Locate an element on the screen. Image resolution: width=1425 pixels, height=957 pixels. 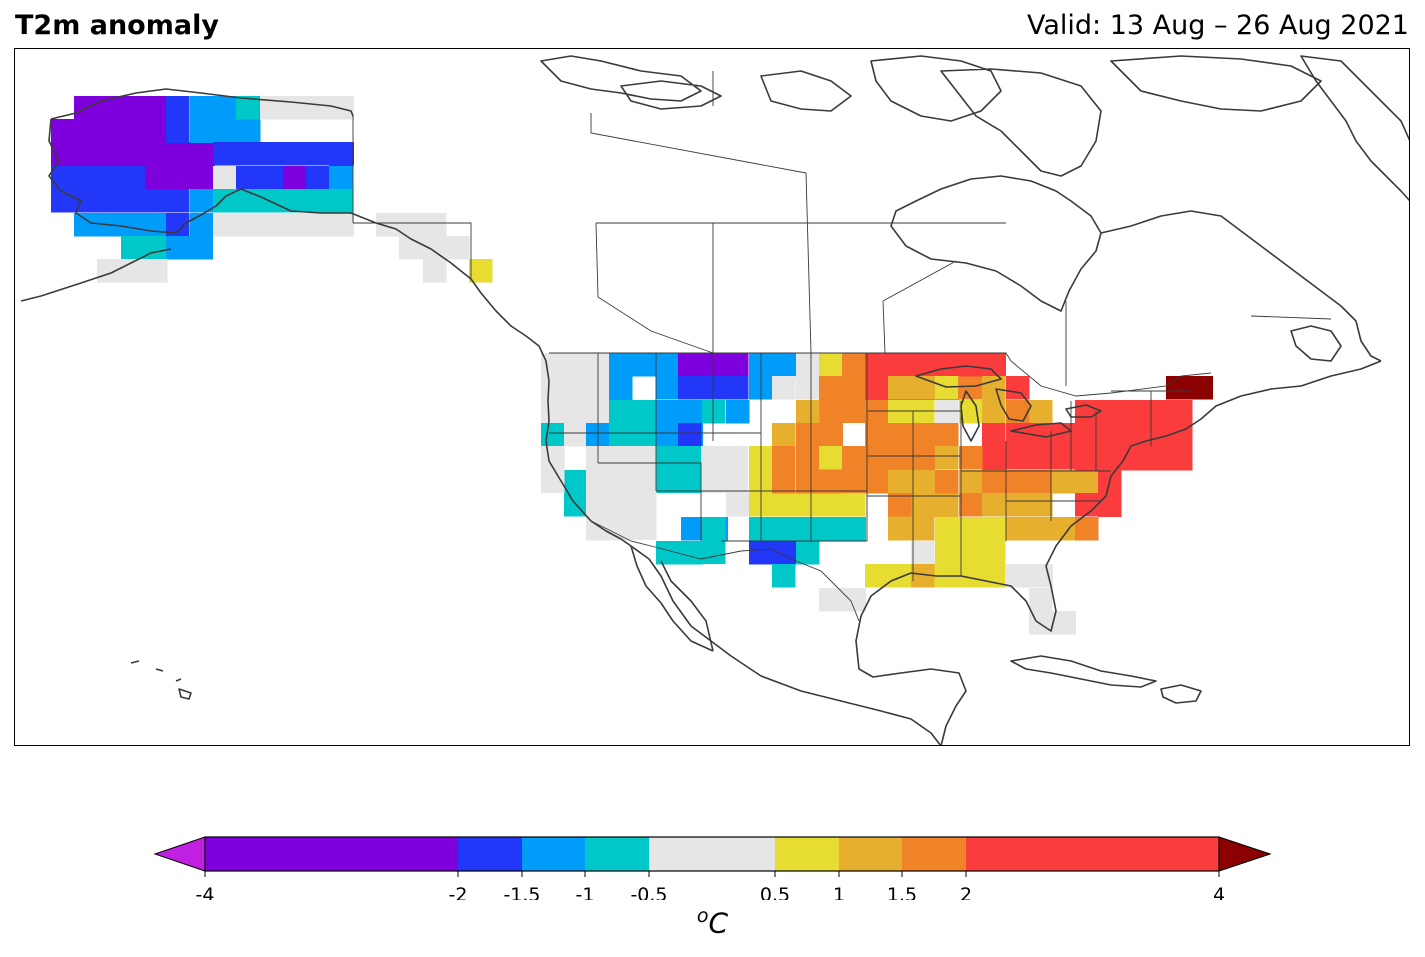
colorbar-tick-label: -4 is located at coordinates (205, 892).